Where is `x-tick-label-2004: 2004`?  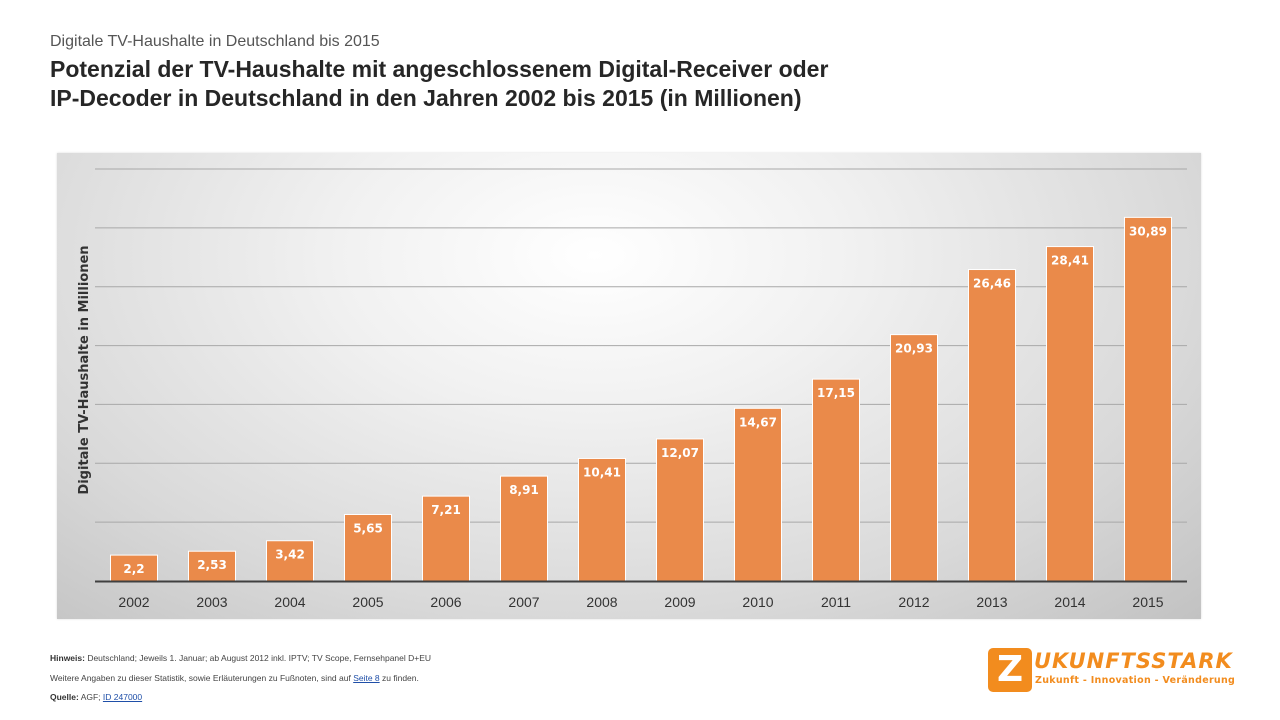
x-tick-label-2004: 2004 is located at coordinates (289, 602).